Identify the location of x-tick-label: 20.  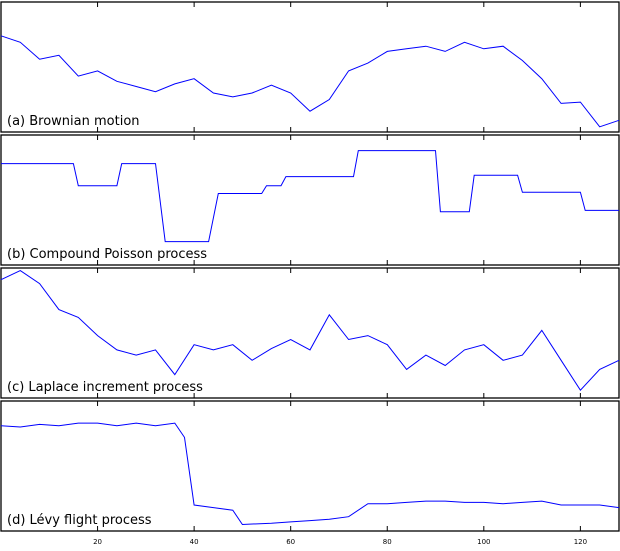
(97, 542).